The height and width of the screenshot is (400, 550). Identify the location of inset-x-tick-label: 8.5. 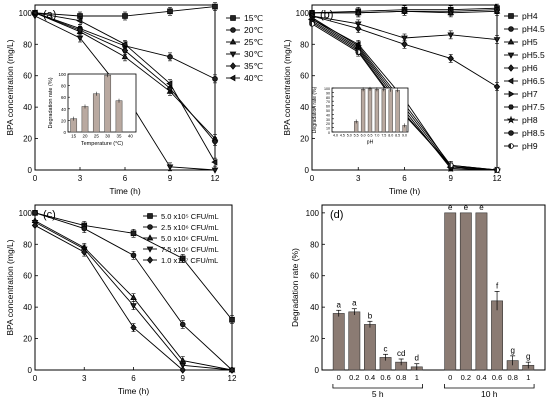
(397, 136).